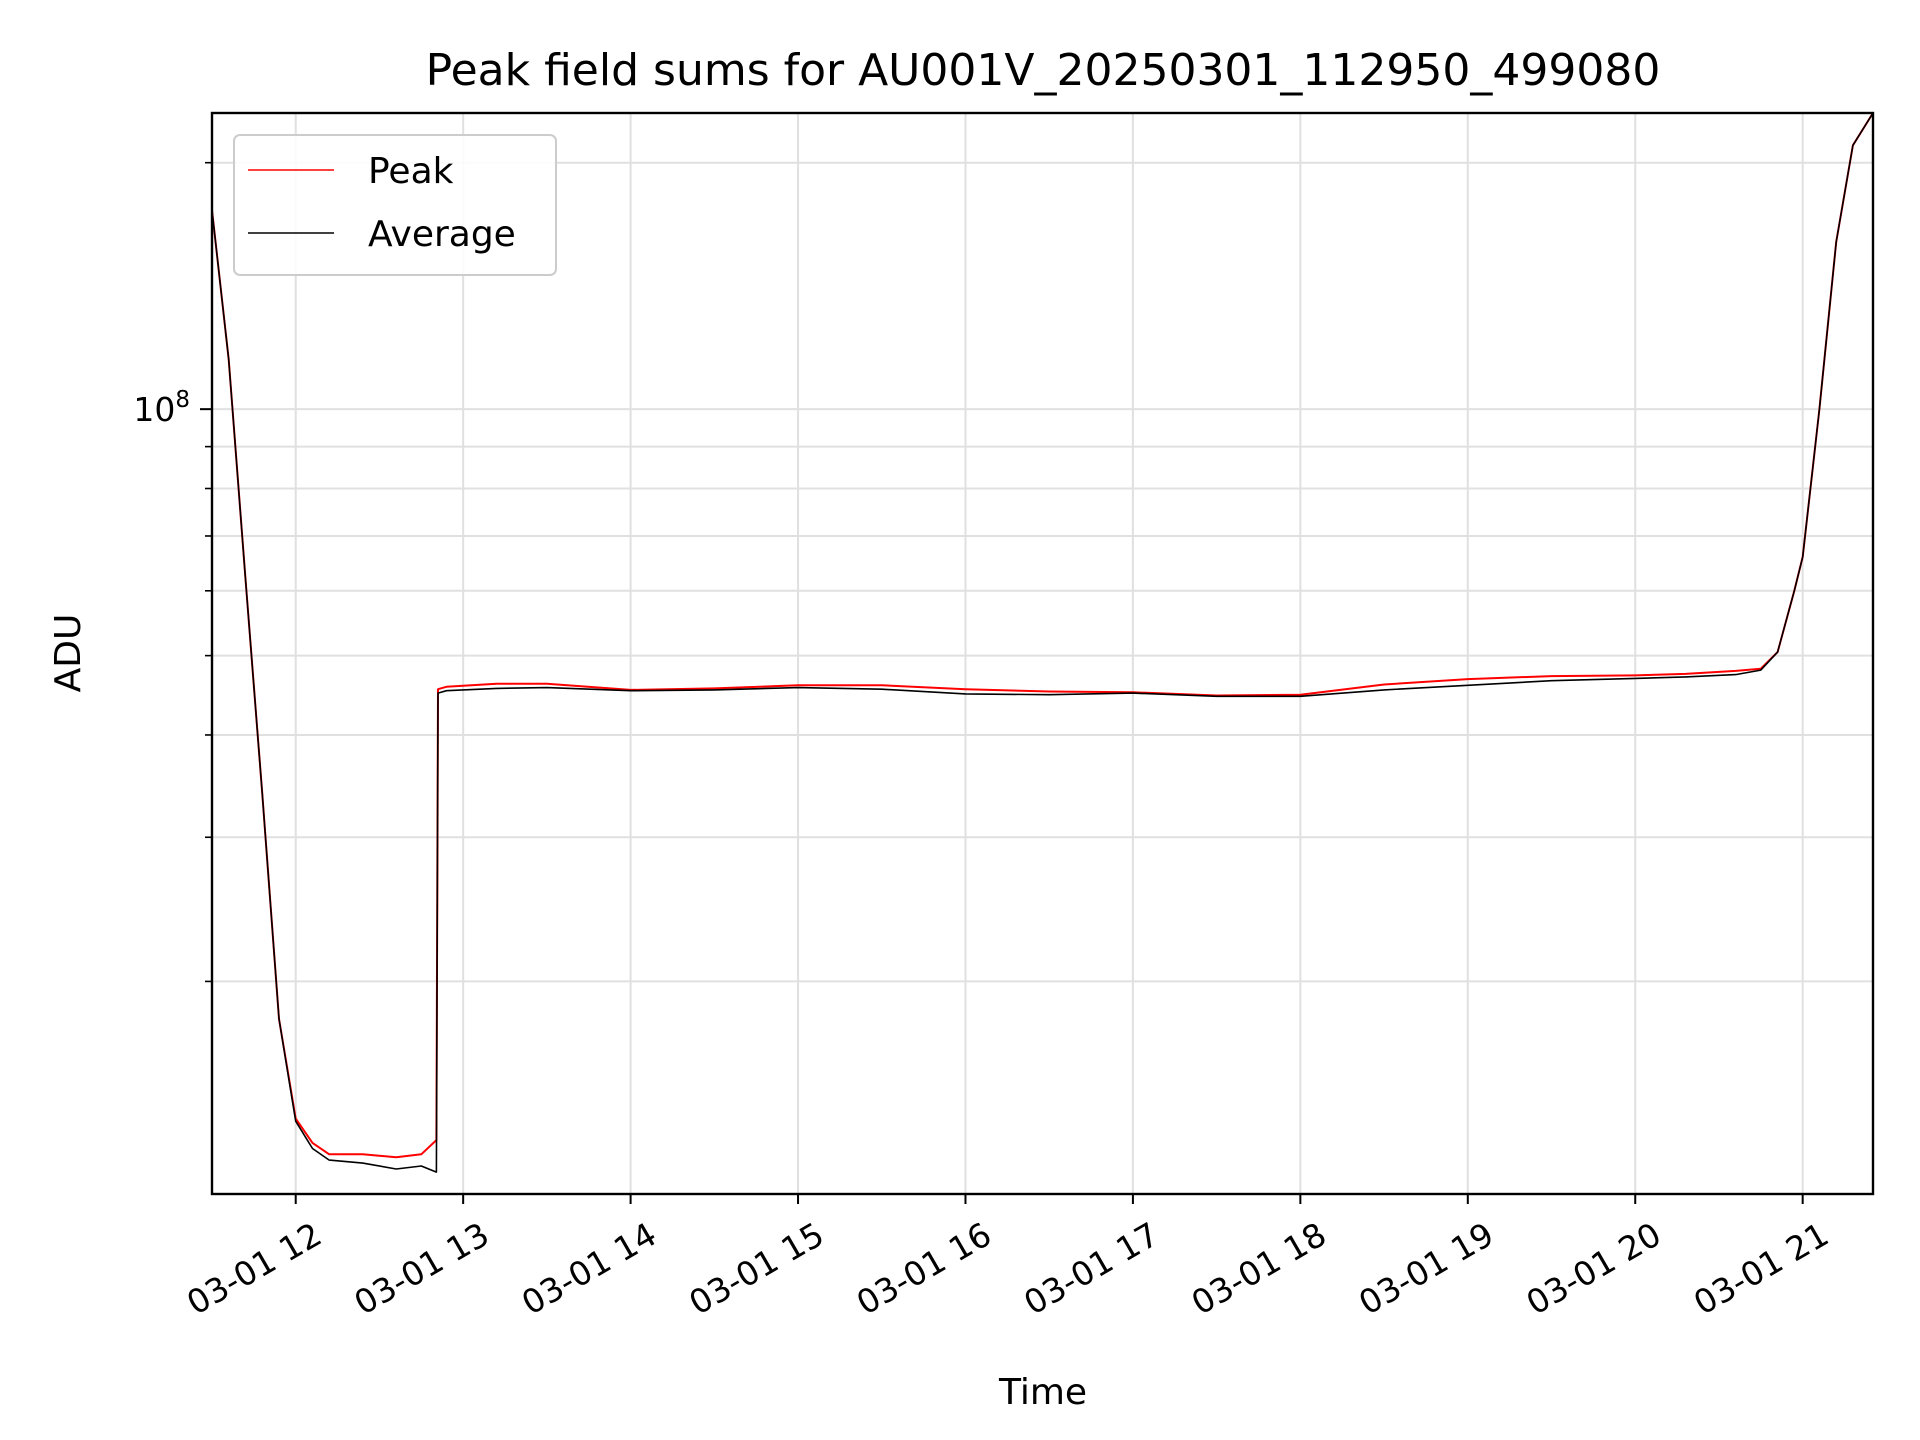 The image size is (1920, 1440). I want to click on x-tick-label: 03-01 21, so click(1761, 1269).